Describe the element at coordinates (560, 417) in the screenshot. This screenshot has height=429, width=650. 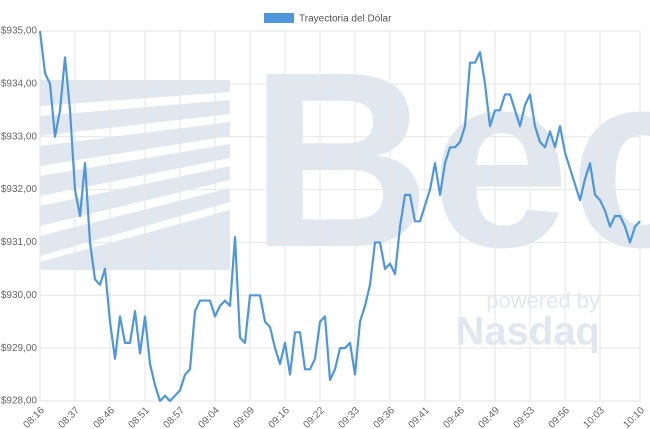
I see `x-tick-label: 09:56` at that location.